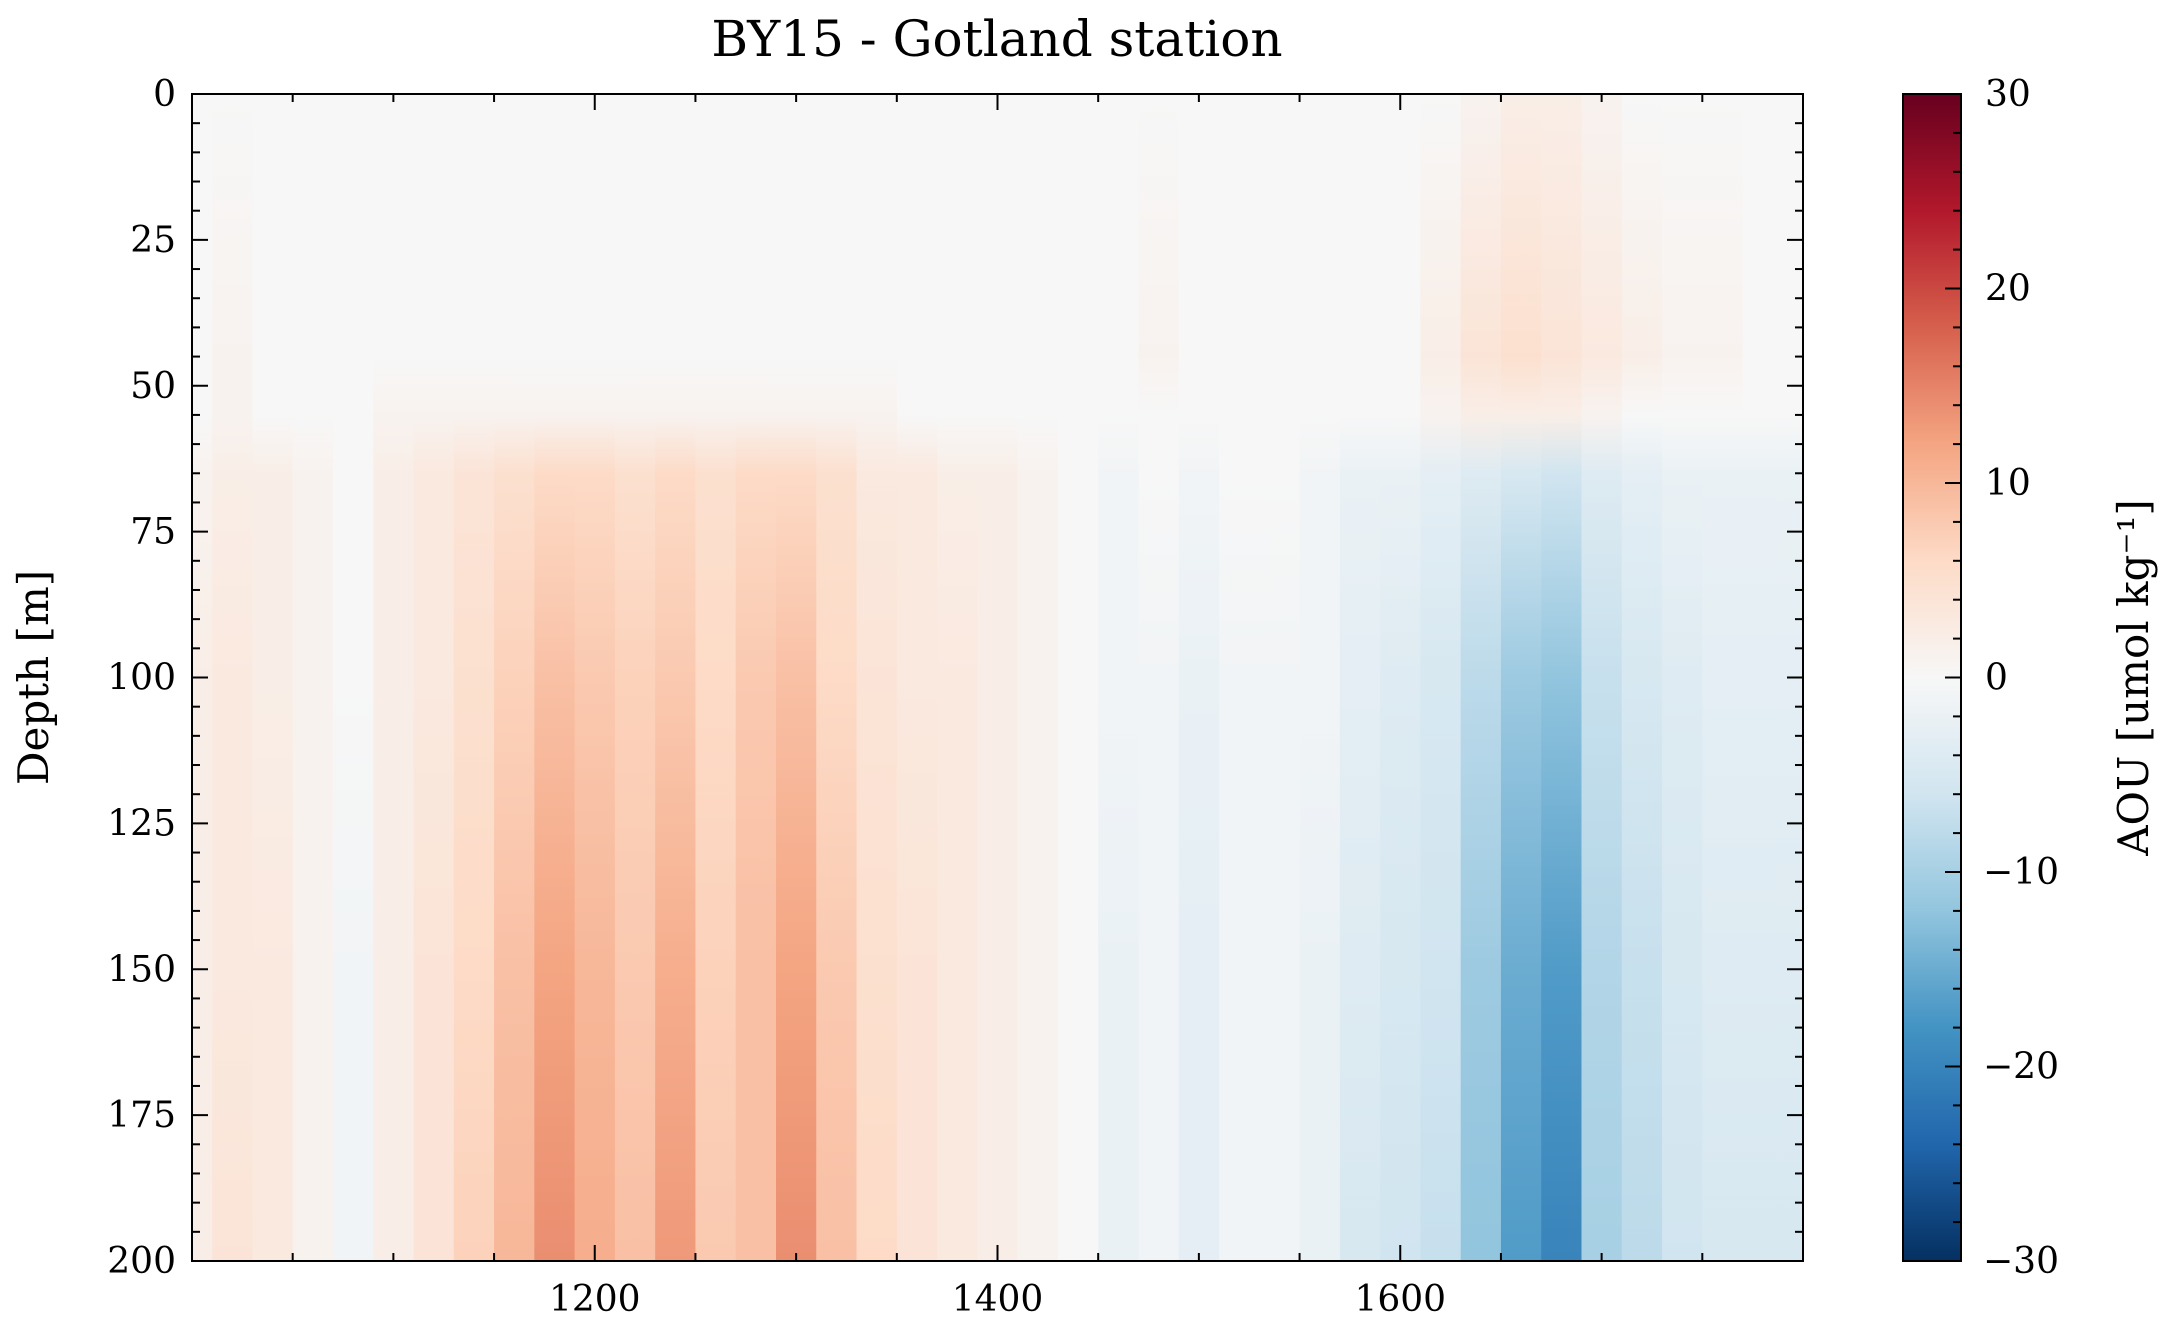 Image resolution: width=2165 pixels, height=1326 pixels. I want to click on y-tick-label: 125, so click(141, 823).